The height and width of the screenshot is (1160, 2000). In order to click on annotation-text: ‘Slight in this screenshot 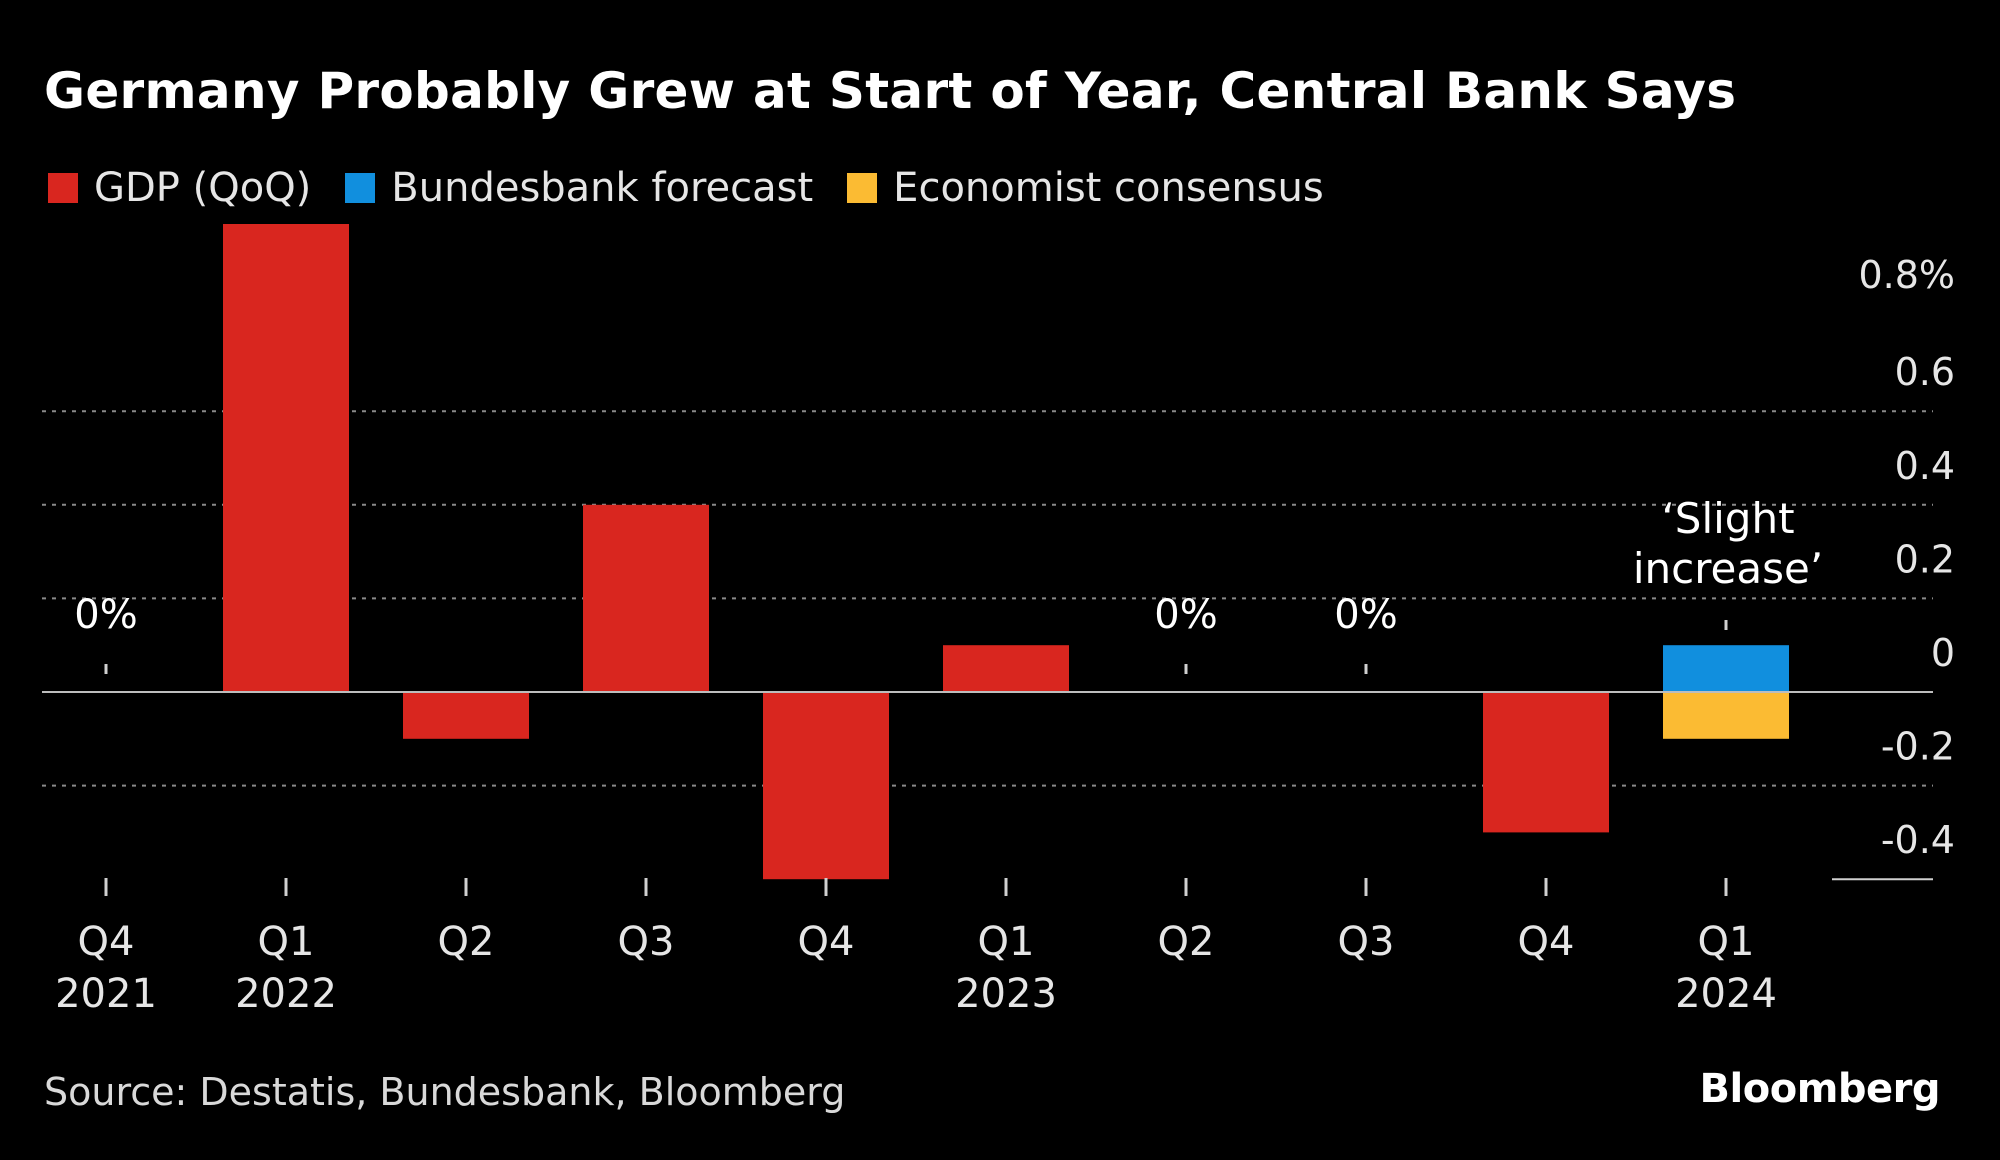, I will do `click(1727, 518)`.